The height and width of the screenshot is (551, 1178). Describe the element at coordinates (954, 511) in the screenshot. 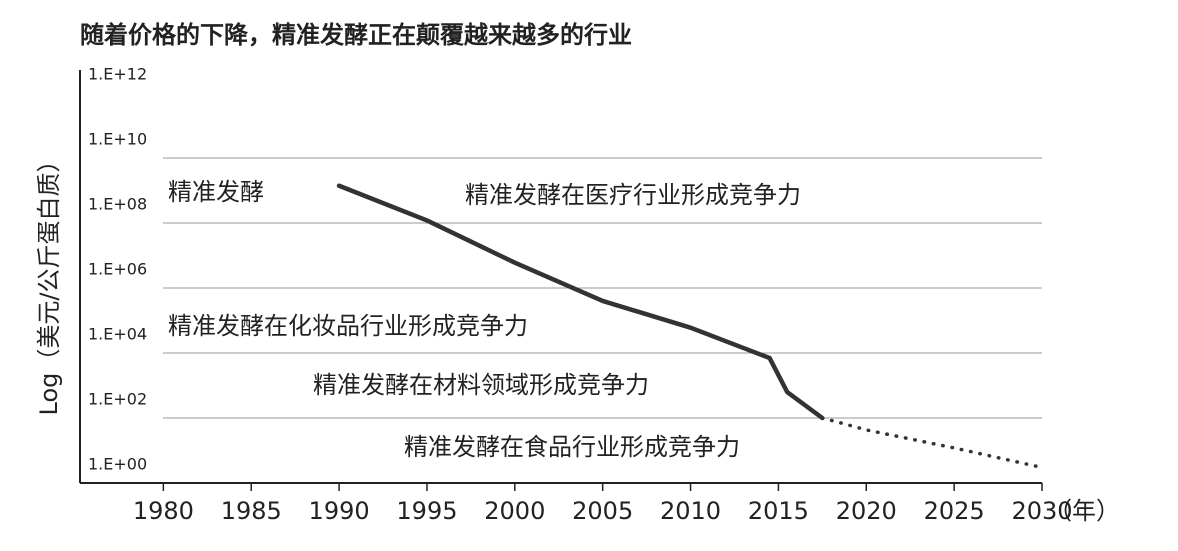

I see `x-tick-label: 2025` at that location.